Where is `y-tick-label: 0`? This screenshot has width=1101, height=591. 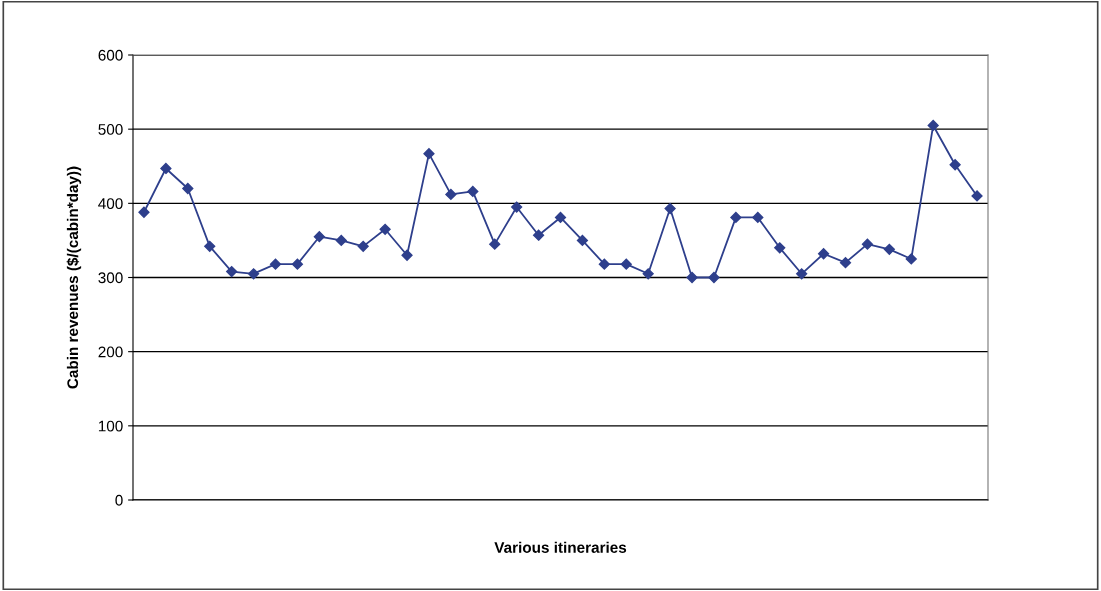 y-tick-label: 0 is located at coordinates (119, 500).